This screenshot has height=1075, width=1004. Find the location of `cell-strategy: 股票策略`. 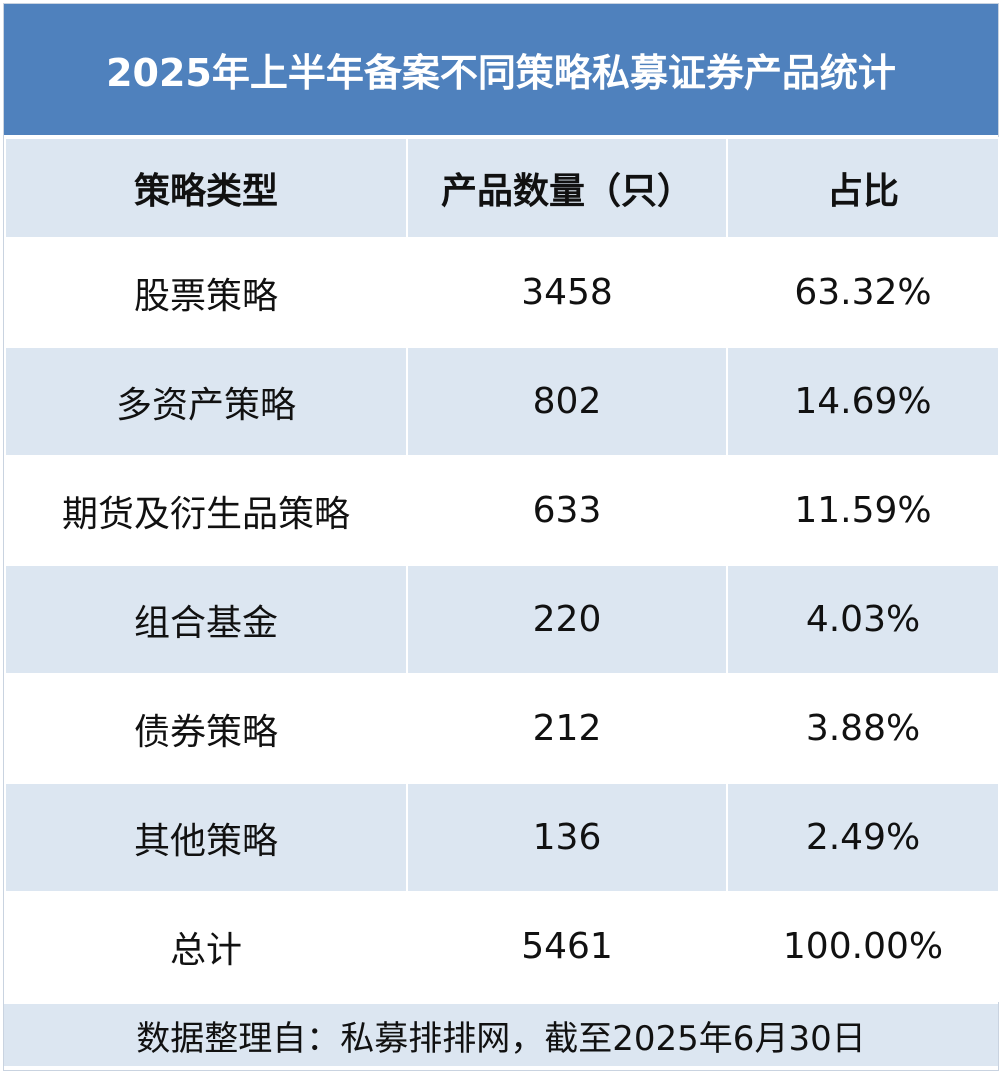

cell-strategy: 股票策略 is located at coordinates (206, 292).